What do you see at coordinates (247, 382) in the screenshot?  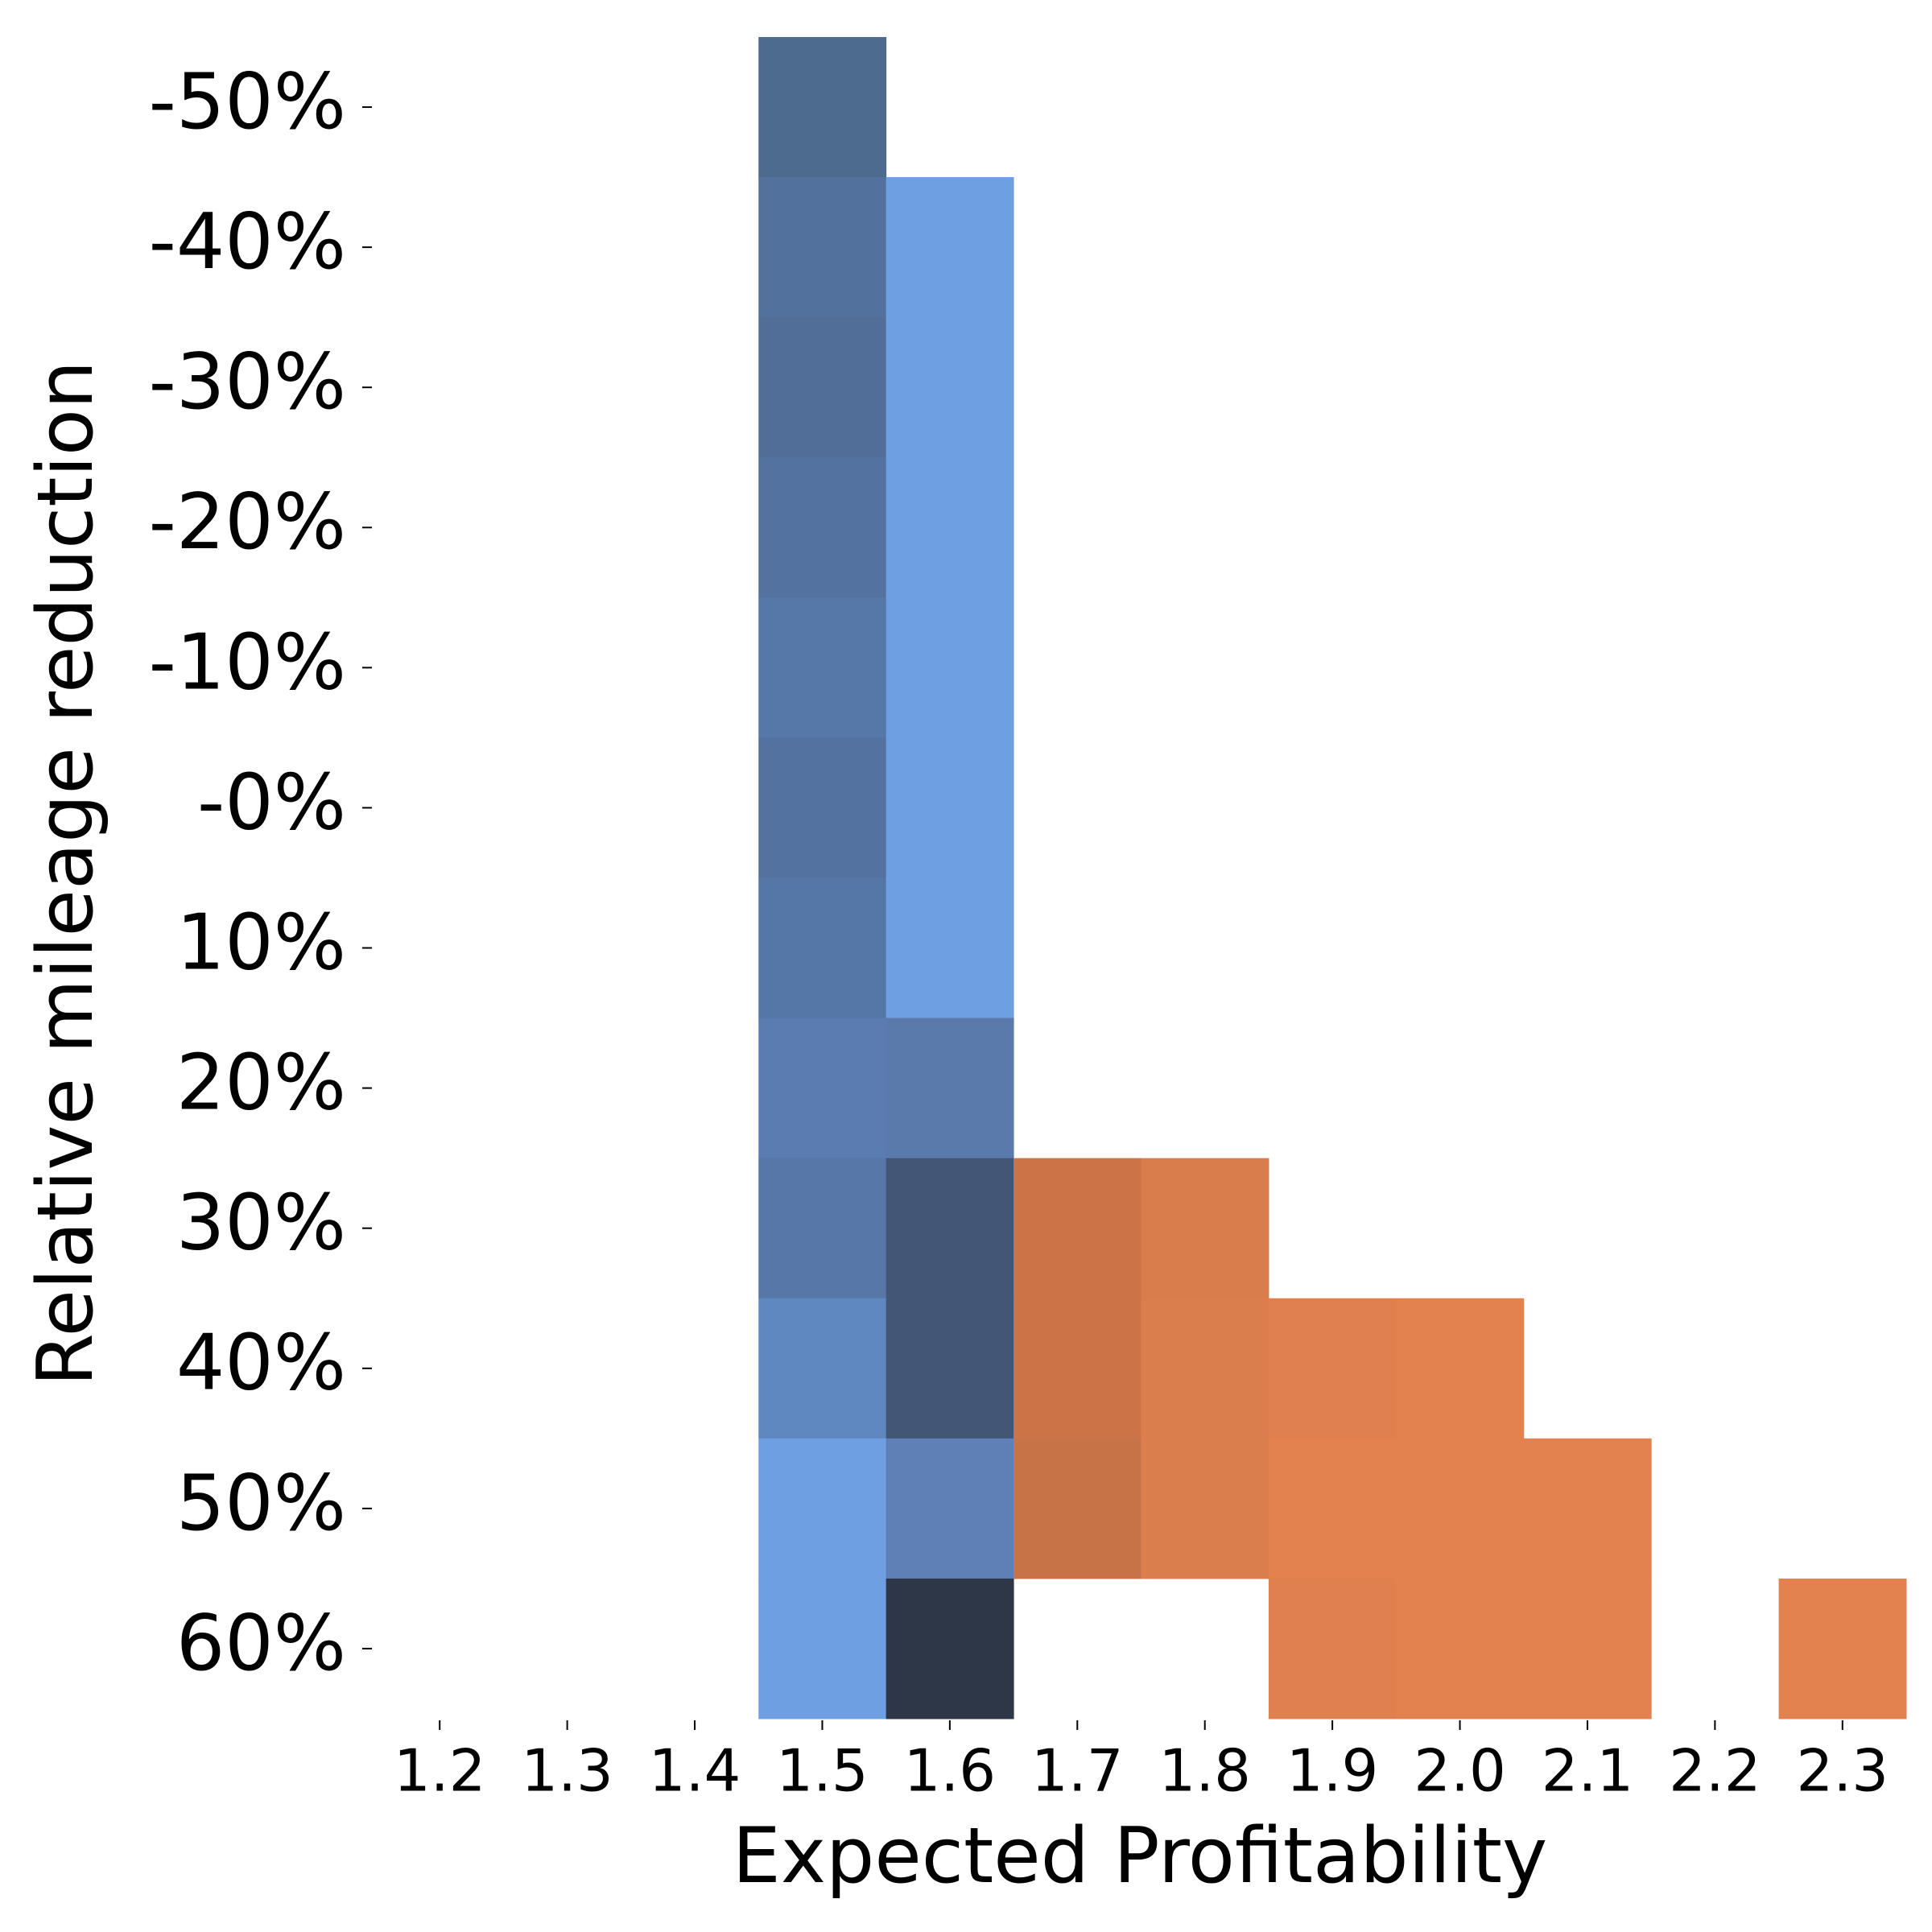 I see `y-tick-label: -30%` at bounding box center [247, 382].